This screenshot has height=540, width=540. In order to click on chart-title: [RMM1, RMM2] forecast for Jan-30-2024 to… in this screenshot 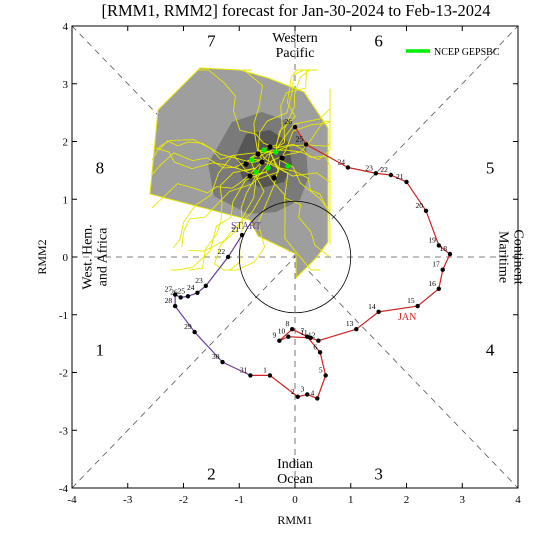, I will do `click(295, 10)`.